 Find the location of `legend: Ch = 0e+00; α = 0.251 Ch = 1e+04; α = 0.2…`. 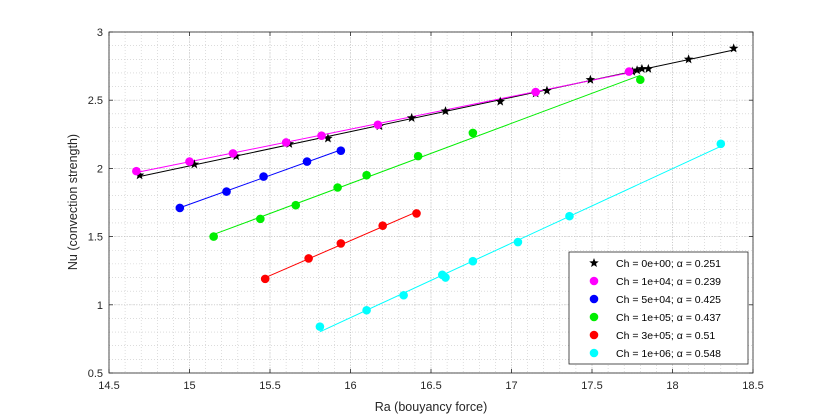

legend: Ch = 0e+00; α = 0.251 Ch = 1e+04; α = 0.2… is located at coordinates (658, 308).